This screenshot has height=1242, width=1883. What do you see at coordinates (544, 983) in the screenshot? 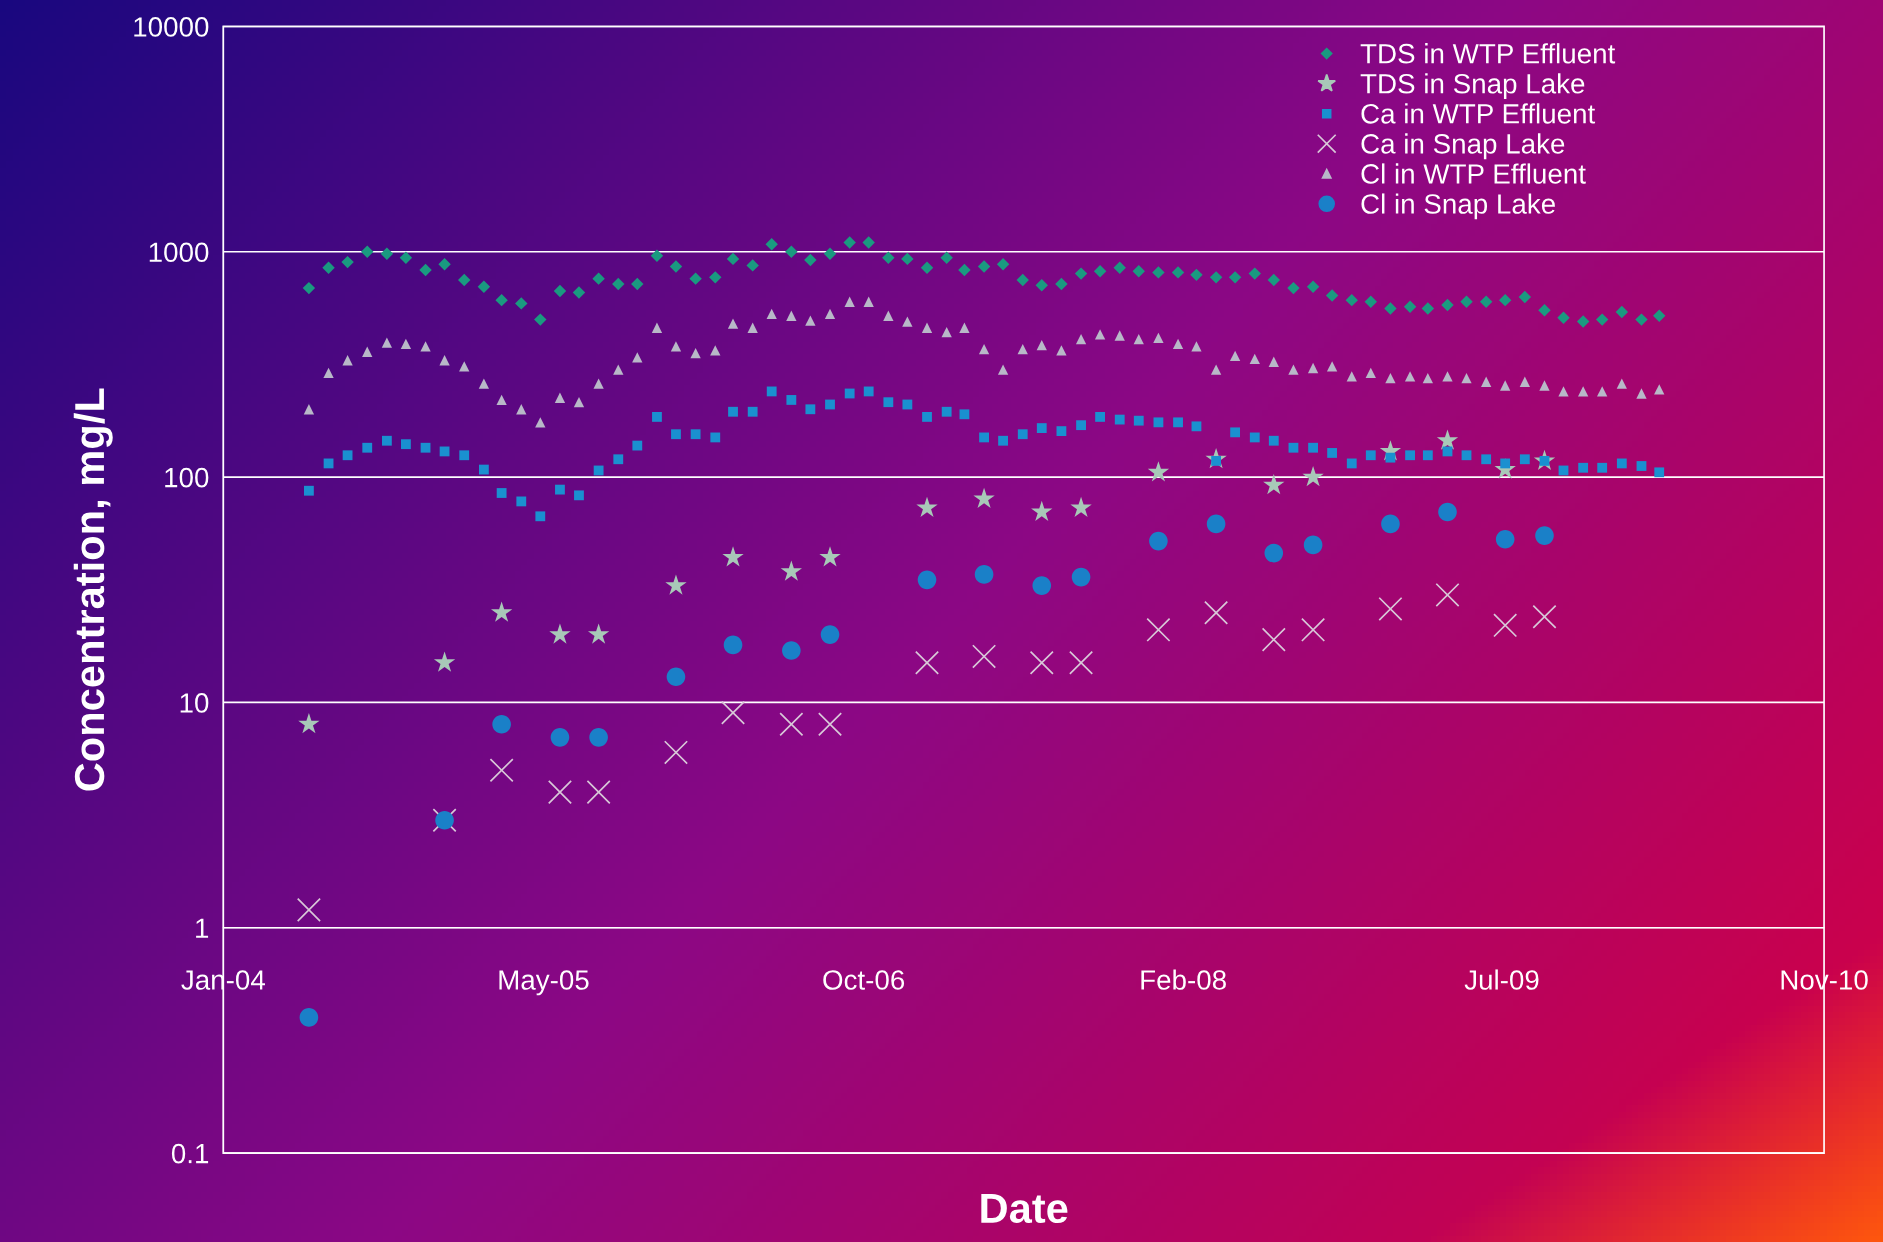
I see `x-tick-label: May-05` at bounding box center [544, 983].